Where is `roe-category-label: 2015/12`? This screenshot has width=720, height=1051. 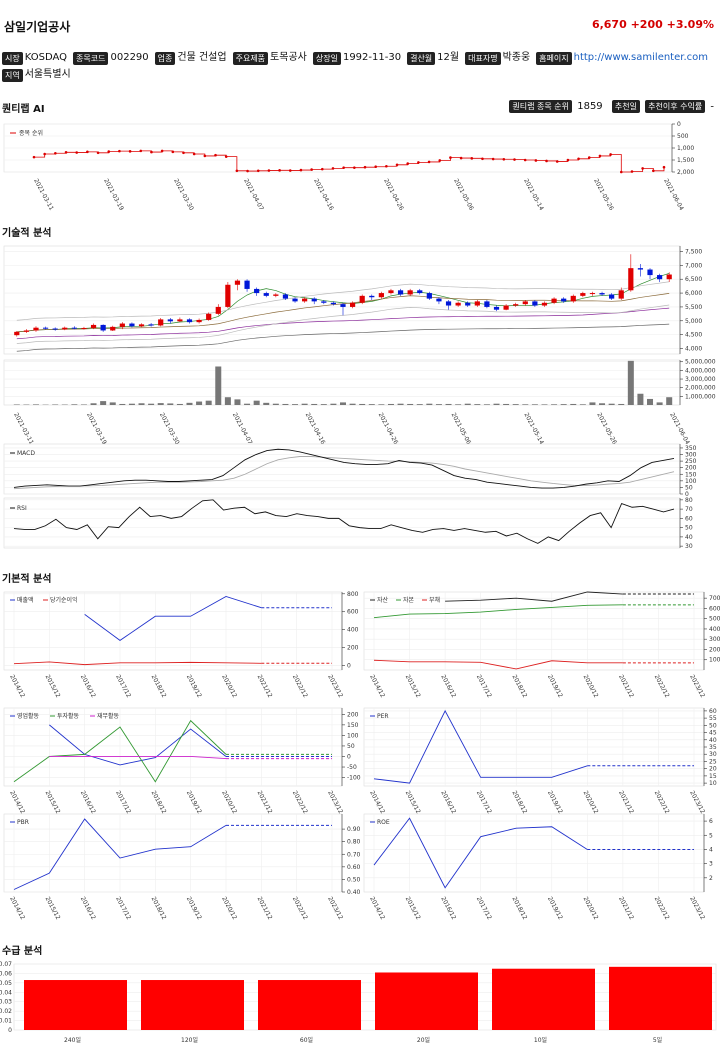 roe-category-label: 2015/12 is located at coordinates (413, 908).